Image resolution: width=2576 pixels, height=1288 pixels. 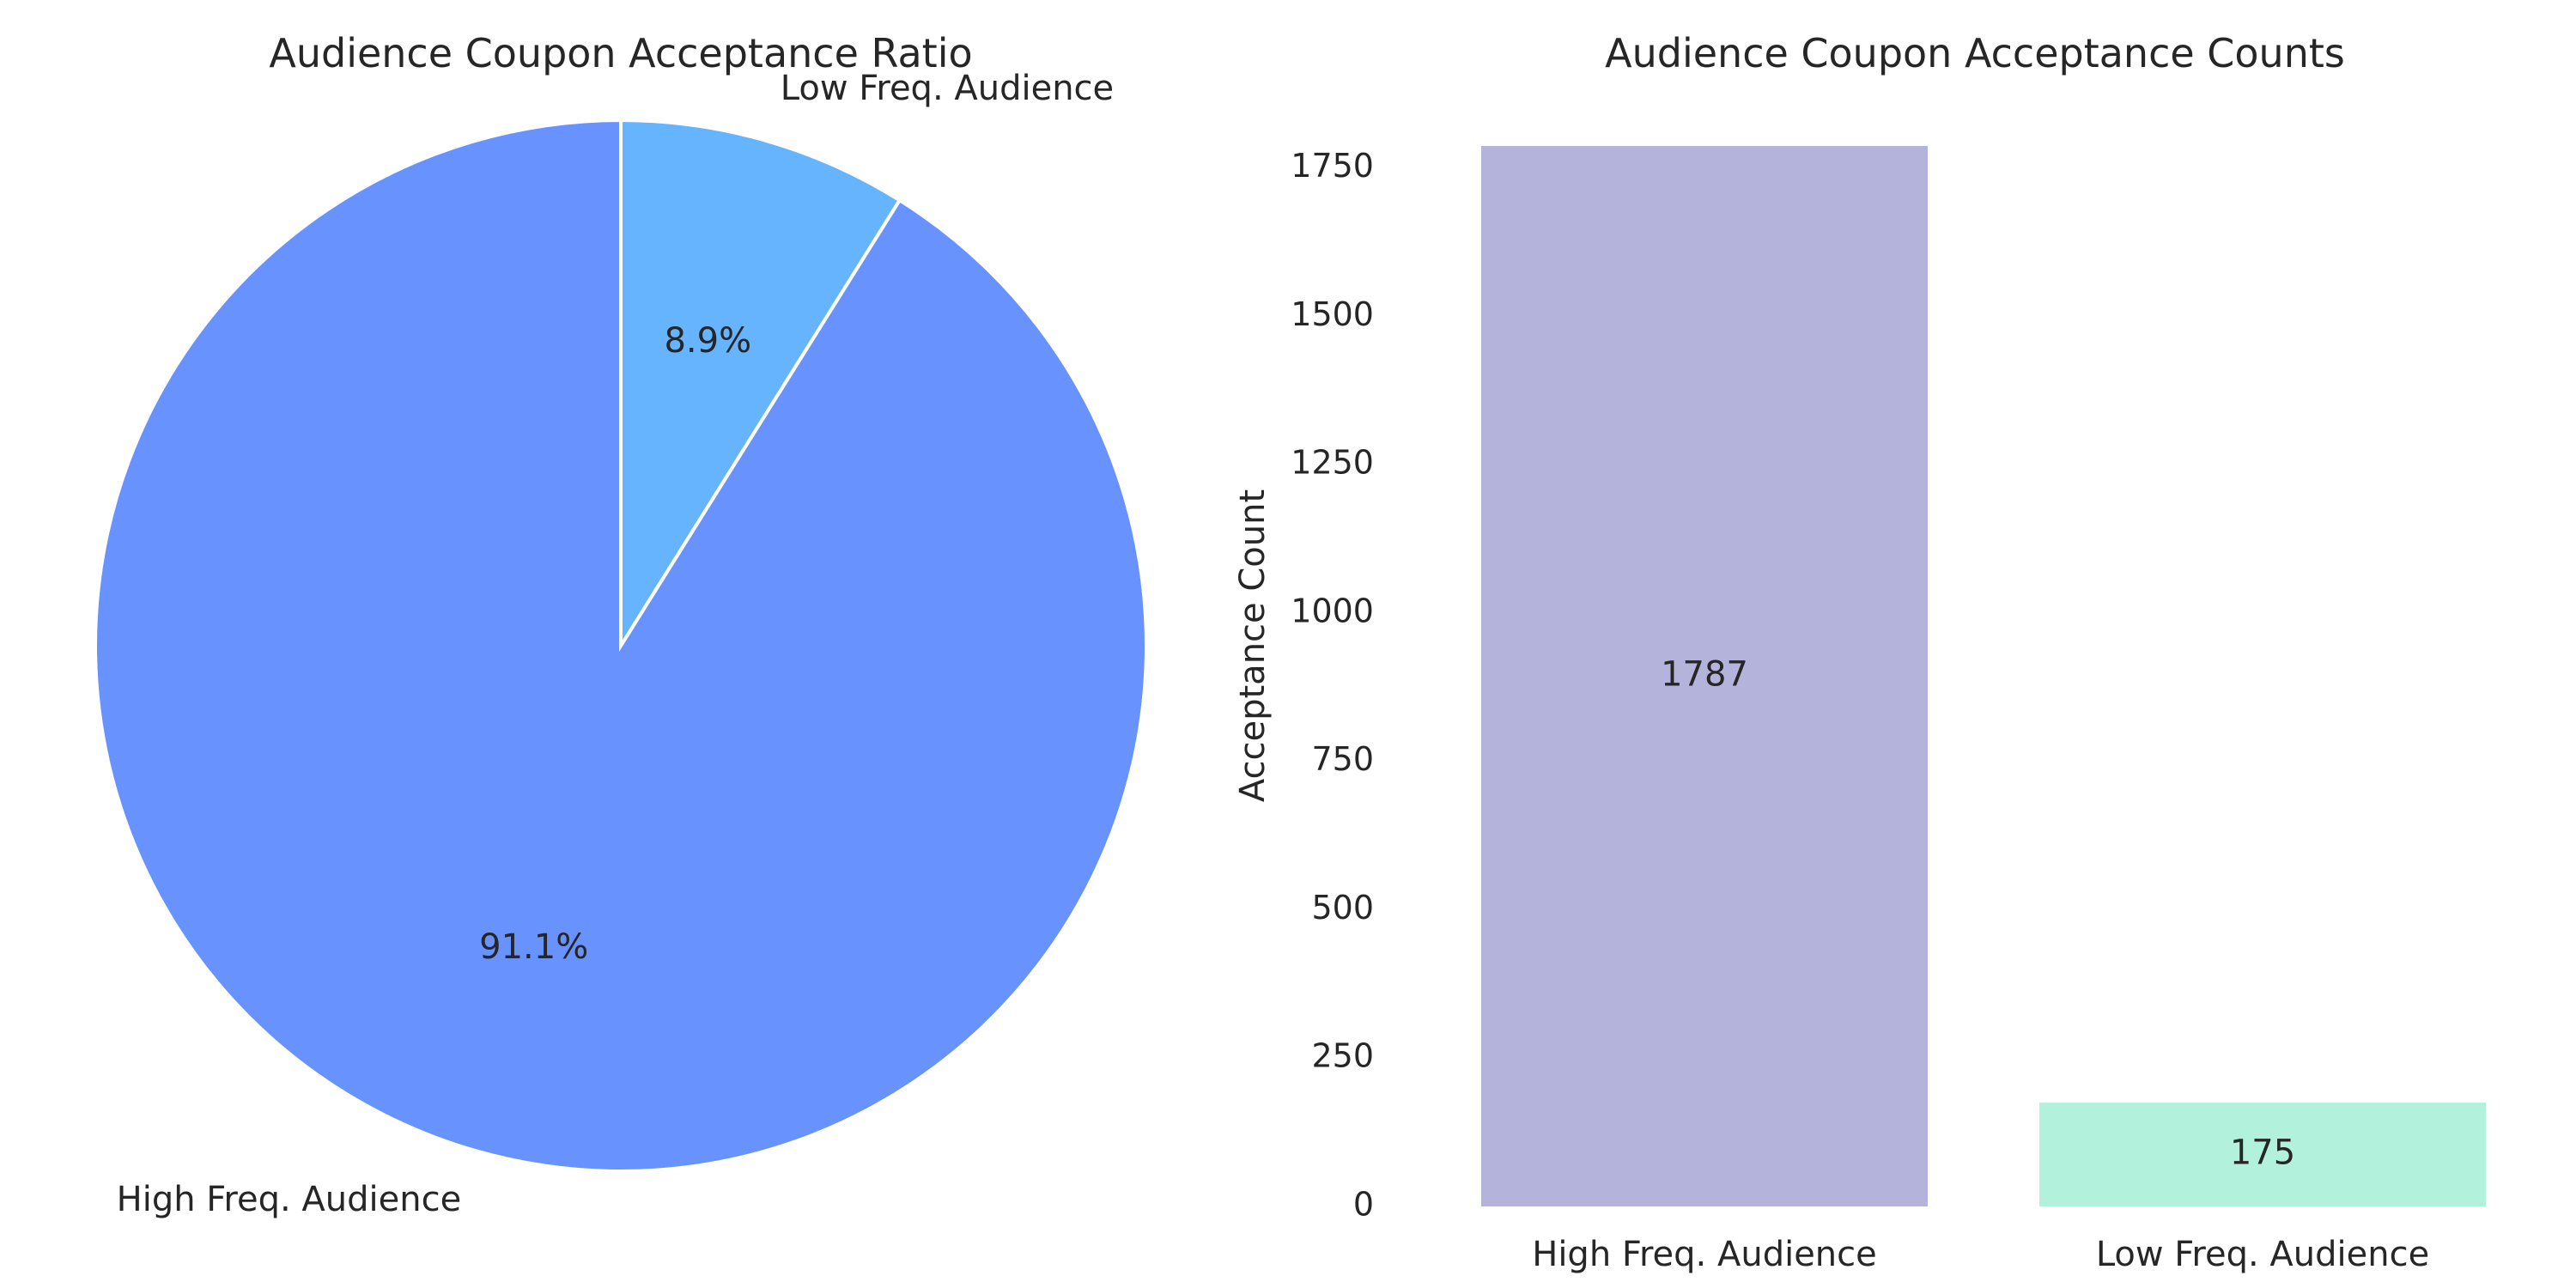 What do you see at coordinates (1342, 759) in the screenshot?
I see `y-tick-label-750: 750` at bounding box center [1342, 759].